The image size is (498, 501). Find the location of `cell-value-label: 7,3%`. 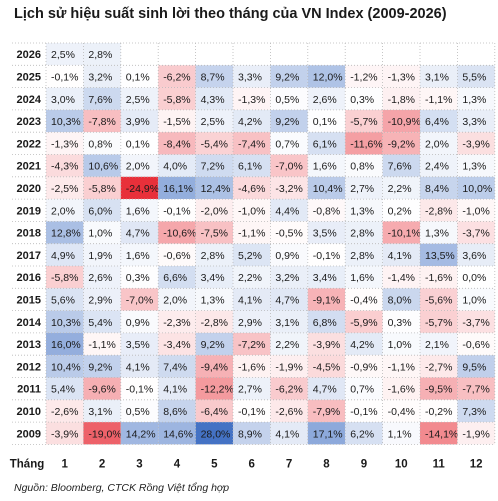

cell-value-label: 7,3% is located at coordinates (474, 412).